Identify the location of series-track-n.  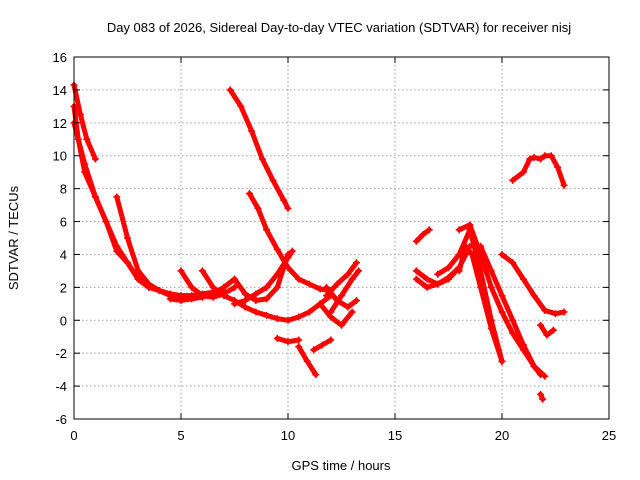
(322, 345).